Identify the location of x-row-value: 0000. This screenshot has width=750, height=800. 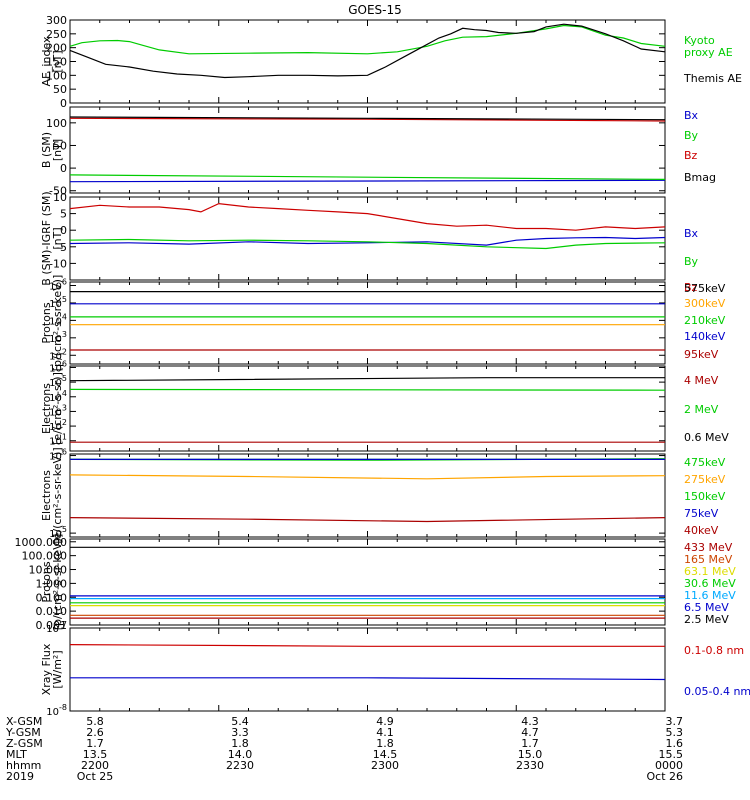
(669, 765).